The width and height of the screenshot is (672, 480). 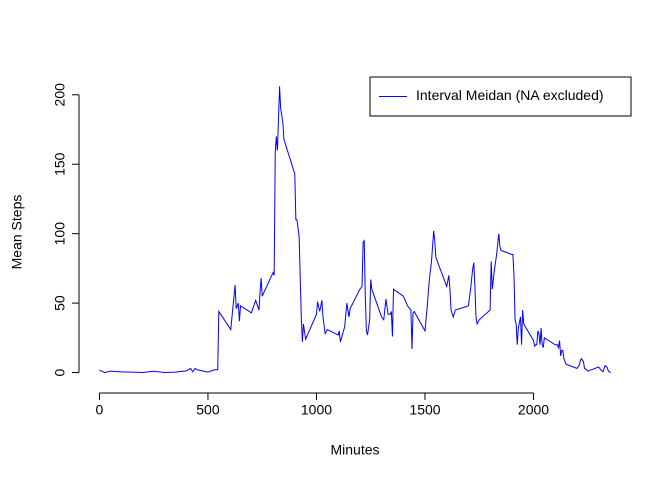 What do you see at coordinates (100, 410) in the screenshot?
I see `x-tick-label: 0` at bounding box center [100, 410].